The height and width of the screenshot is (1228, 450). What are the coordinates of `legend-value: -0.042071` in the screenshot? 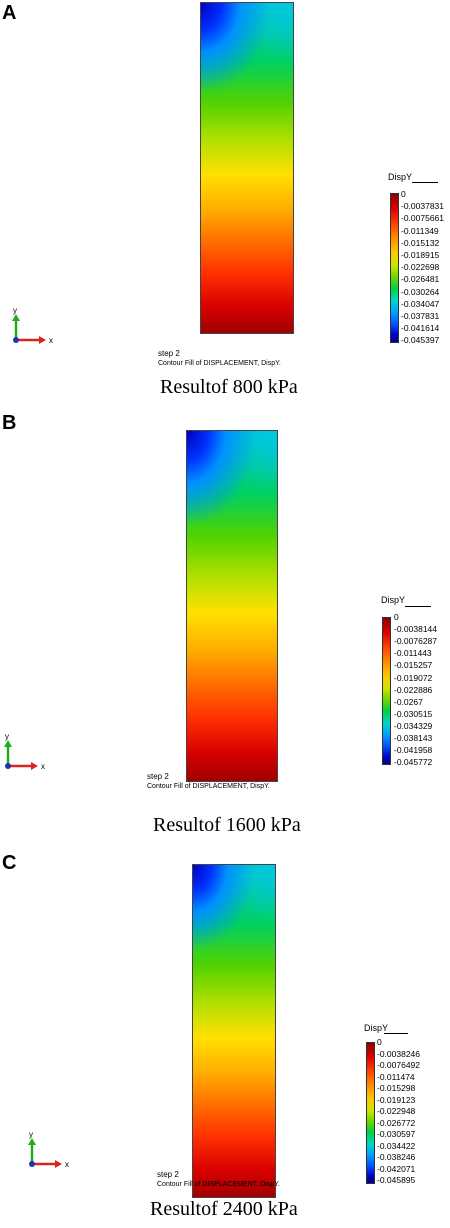 It's located at (396, 1168).